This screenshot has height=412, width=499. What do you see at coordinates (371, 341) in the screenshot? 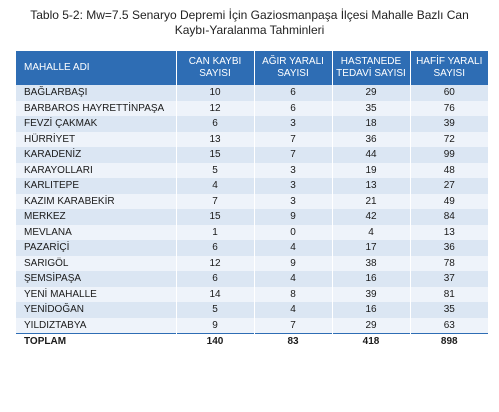
I see `total-hospital-treatment: 418` at bounding box center [371, 341].